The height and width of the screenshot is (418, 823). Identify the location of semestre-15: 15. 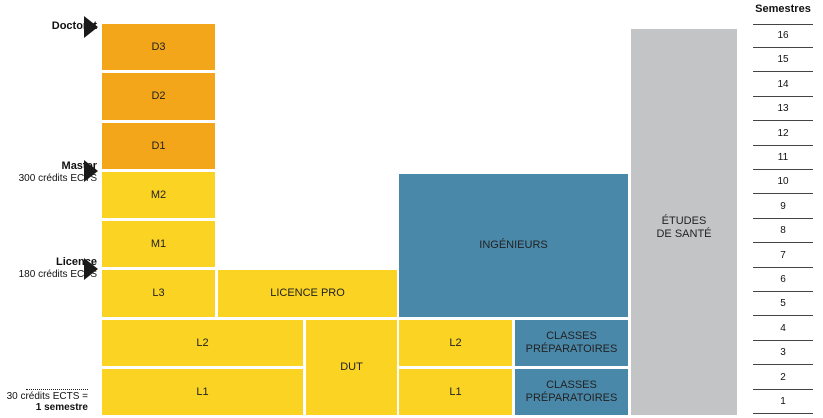
(783, 60).